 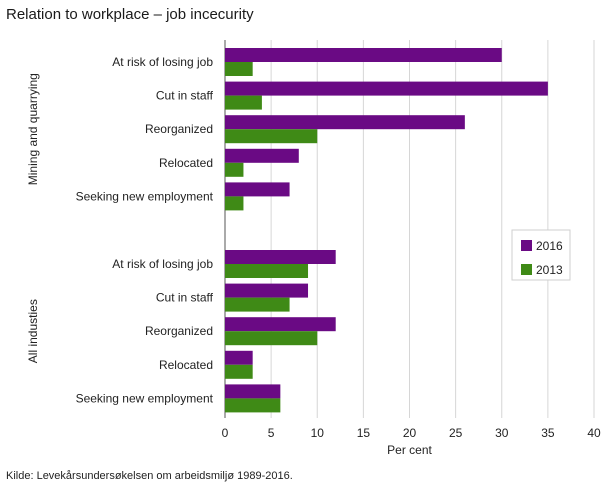 I want to click on x-tick-label: 5, so click(x=271, y=433).